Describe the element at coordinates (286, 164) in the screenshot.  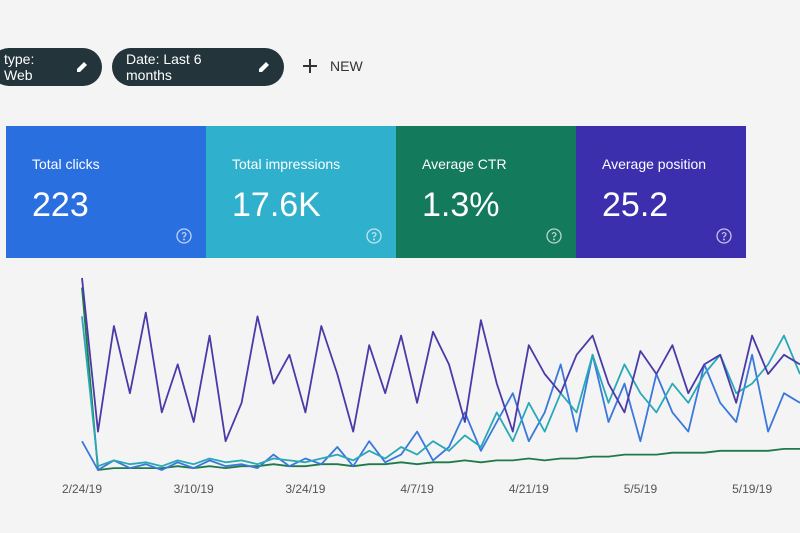
I see `metric-label: Total impressions` at that location.